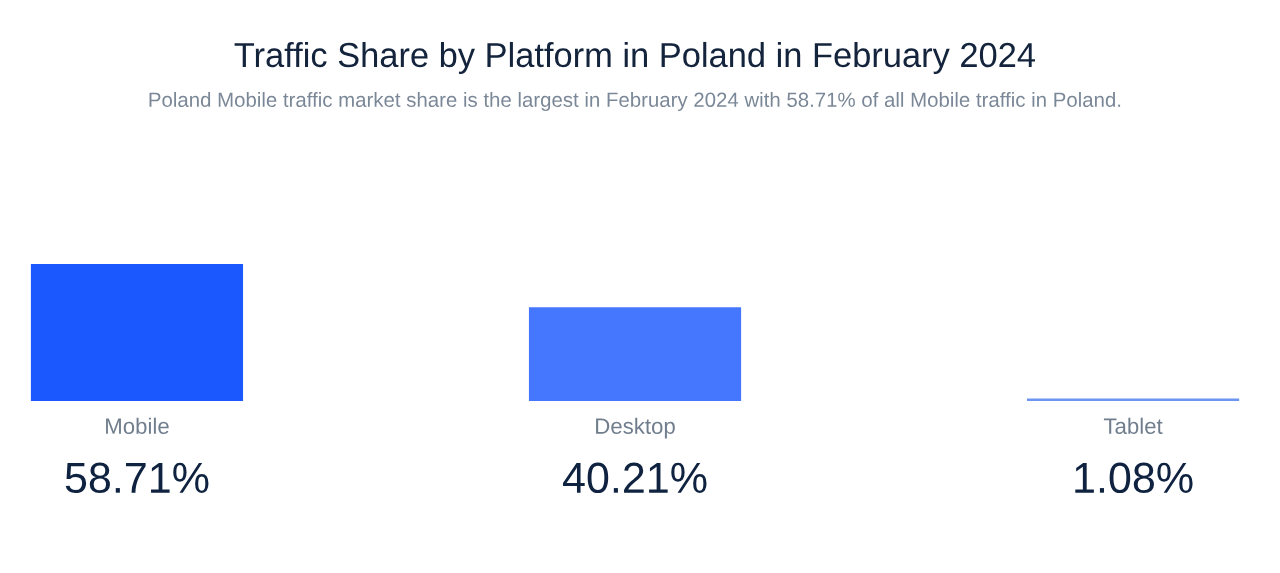 The image size is (1280, 573). What do you see at coordinates (137, 478) in the screenshot?
I see `data-label: 58.71%` at bounding box center [137, 478].